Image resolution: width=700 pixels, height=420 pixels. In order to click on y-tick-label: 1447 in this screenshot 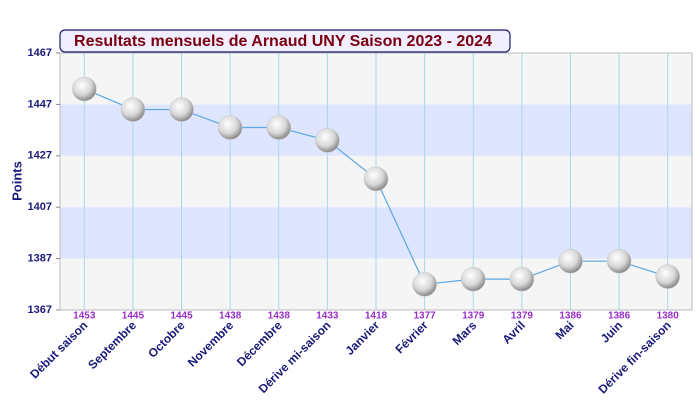, I will do `click(40, 104)`.